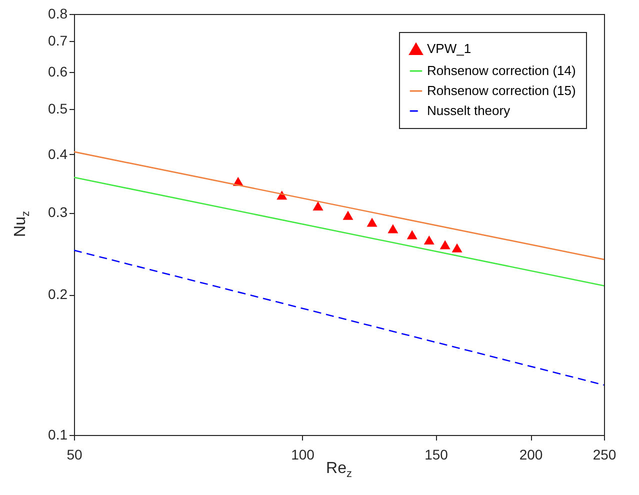  I want to click on y-tick-label: 0.1, so click(58, 434).